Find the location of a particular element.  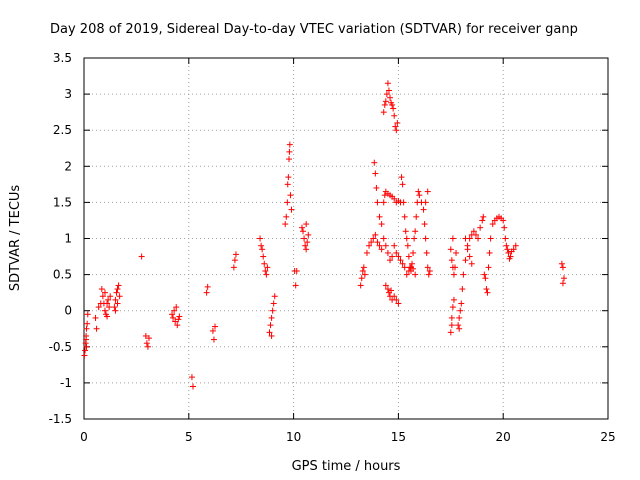

x-tick-label: 0 is located at coordinates (84, 437).